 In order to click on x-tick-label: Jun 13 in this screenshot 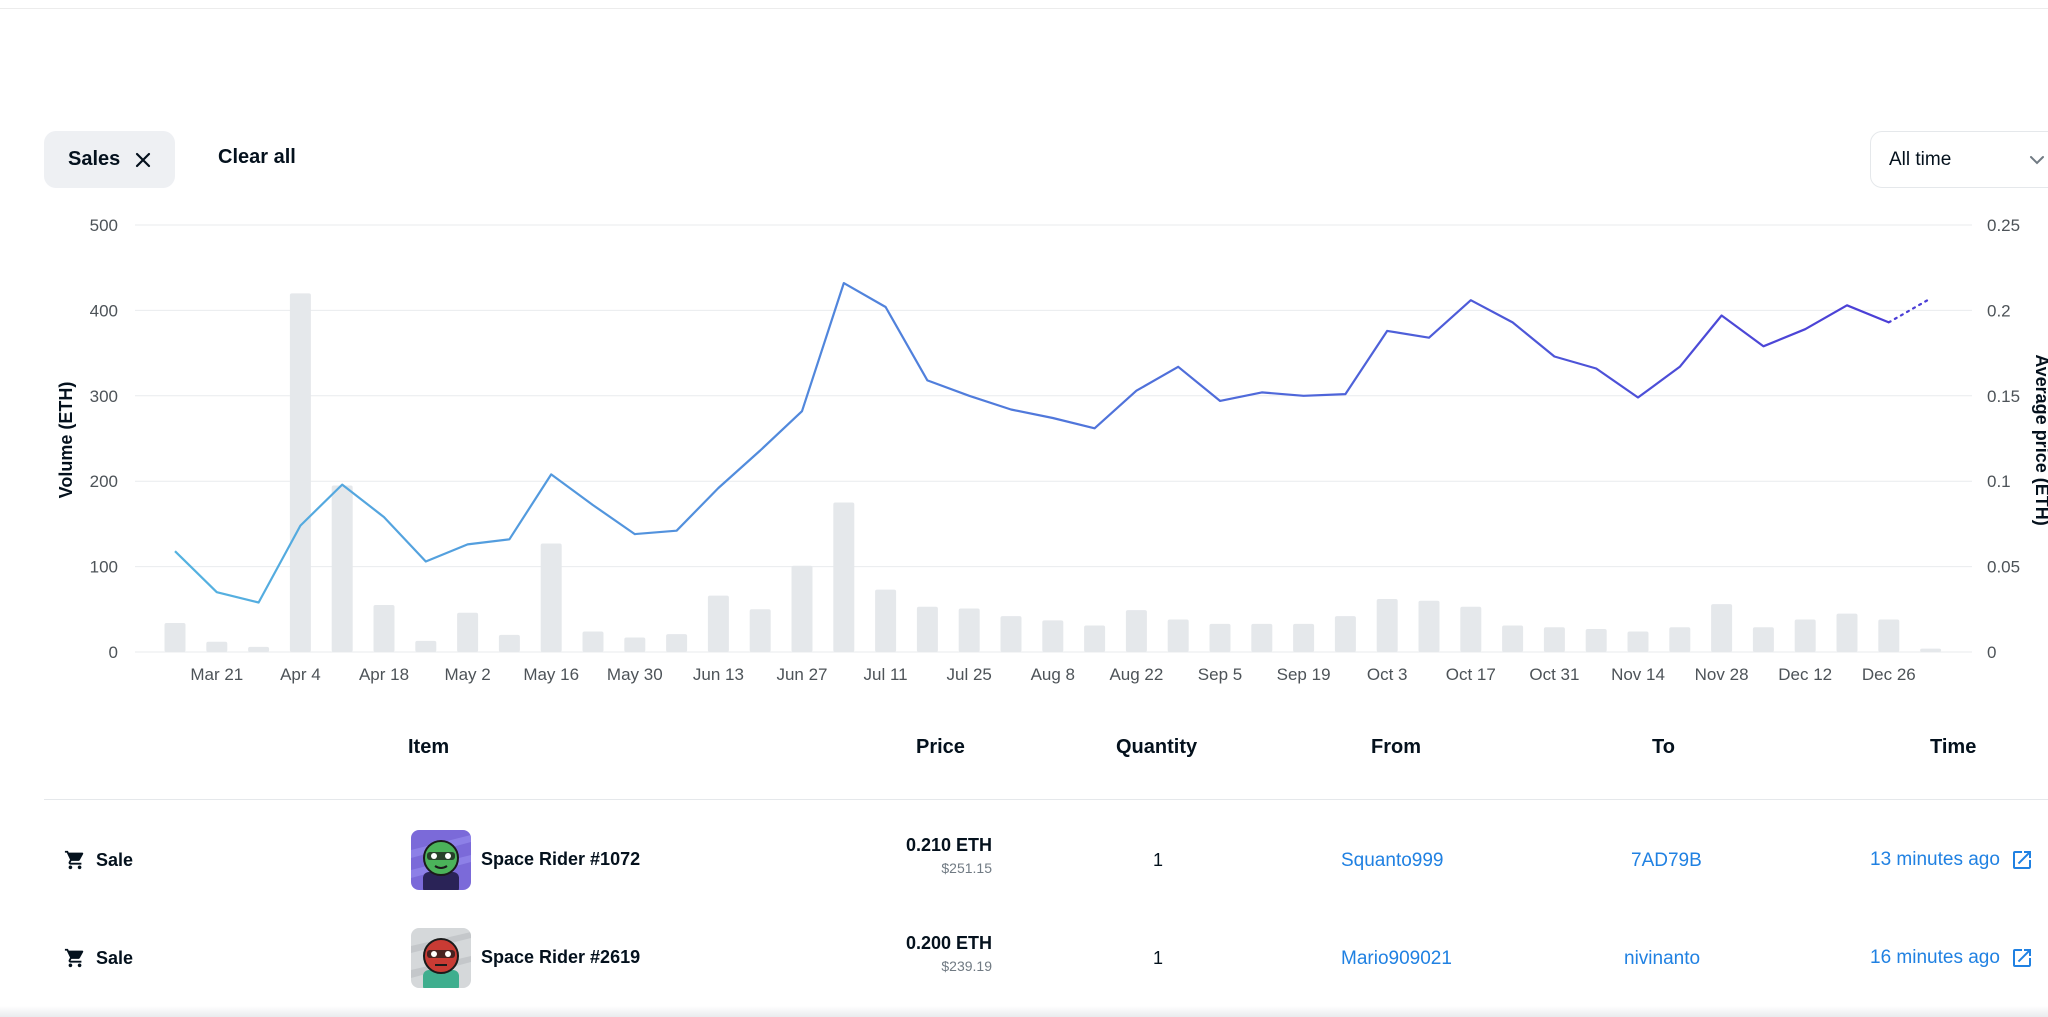, I will do `click(718, 674)`.